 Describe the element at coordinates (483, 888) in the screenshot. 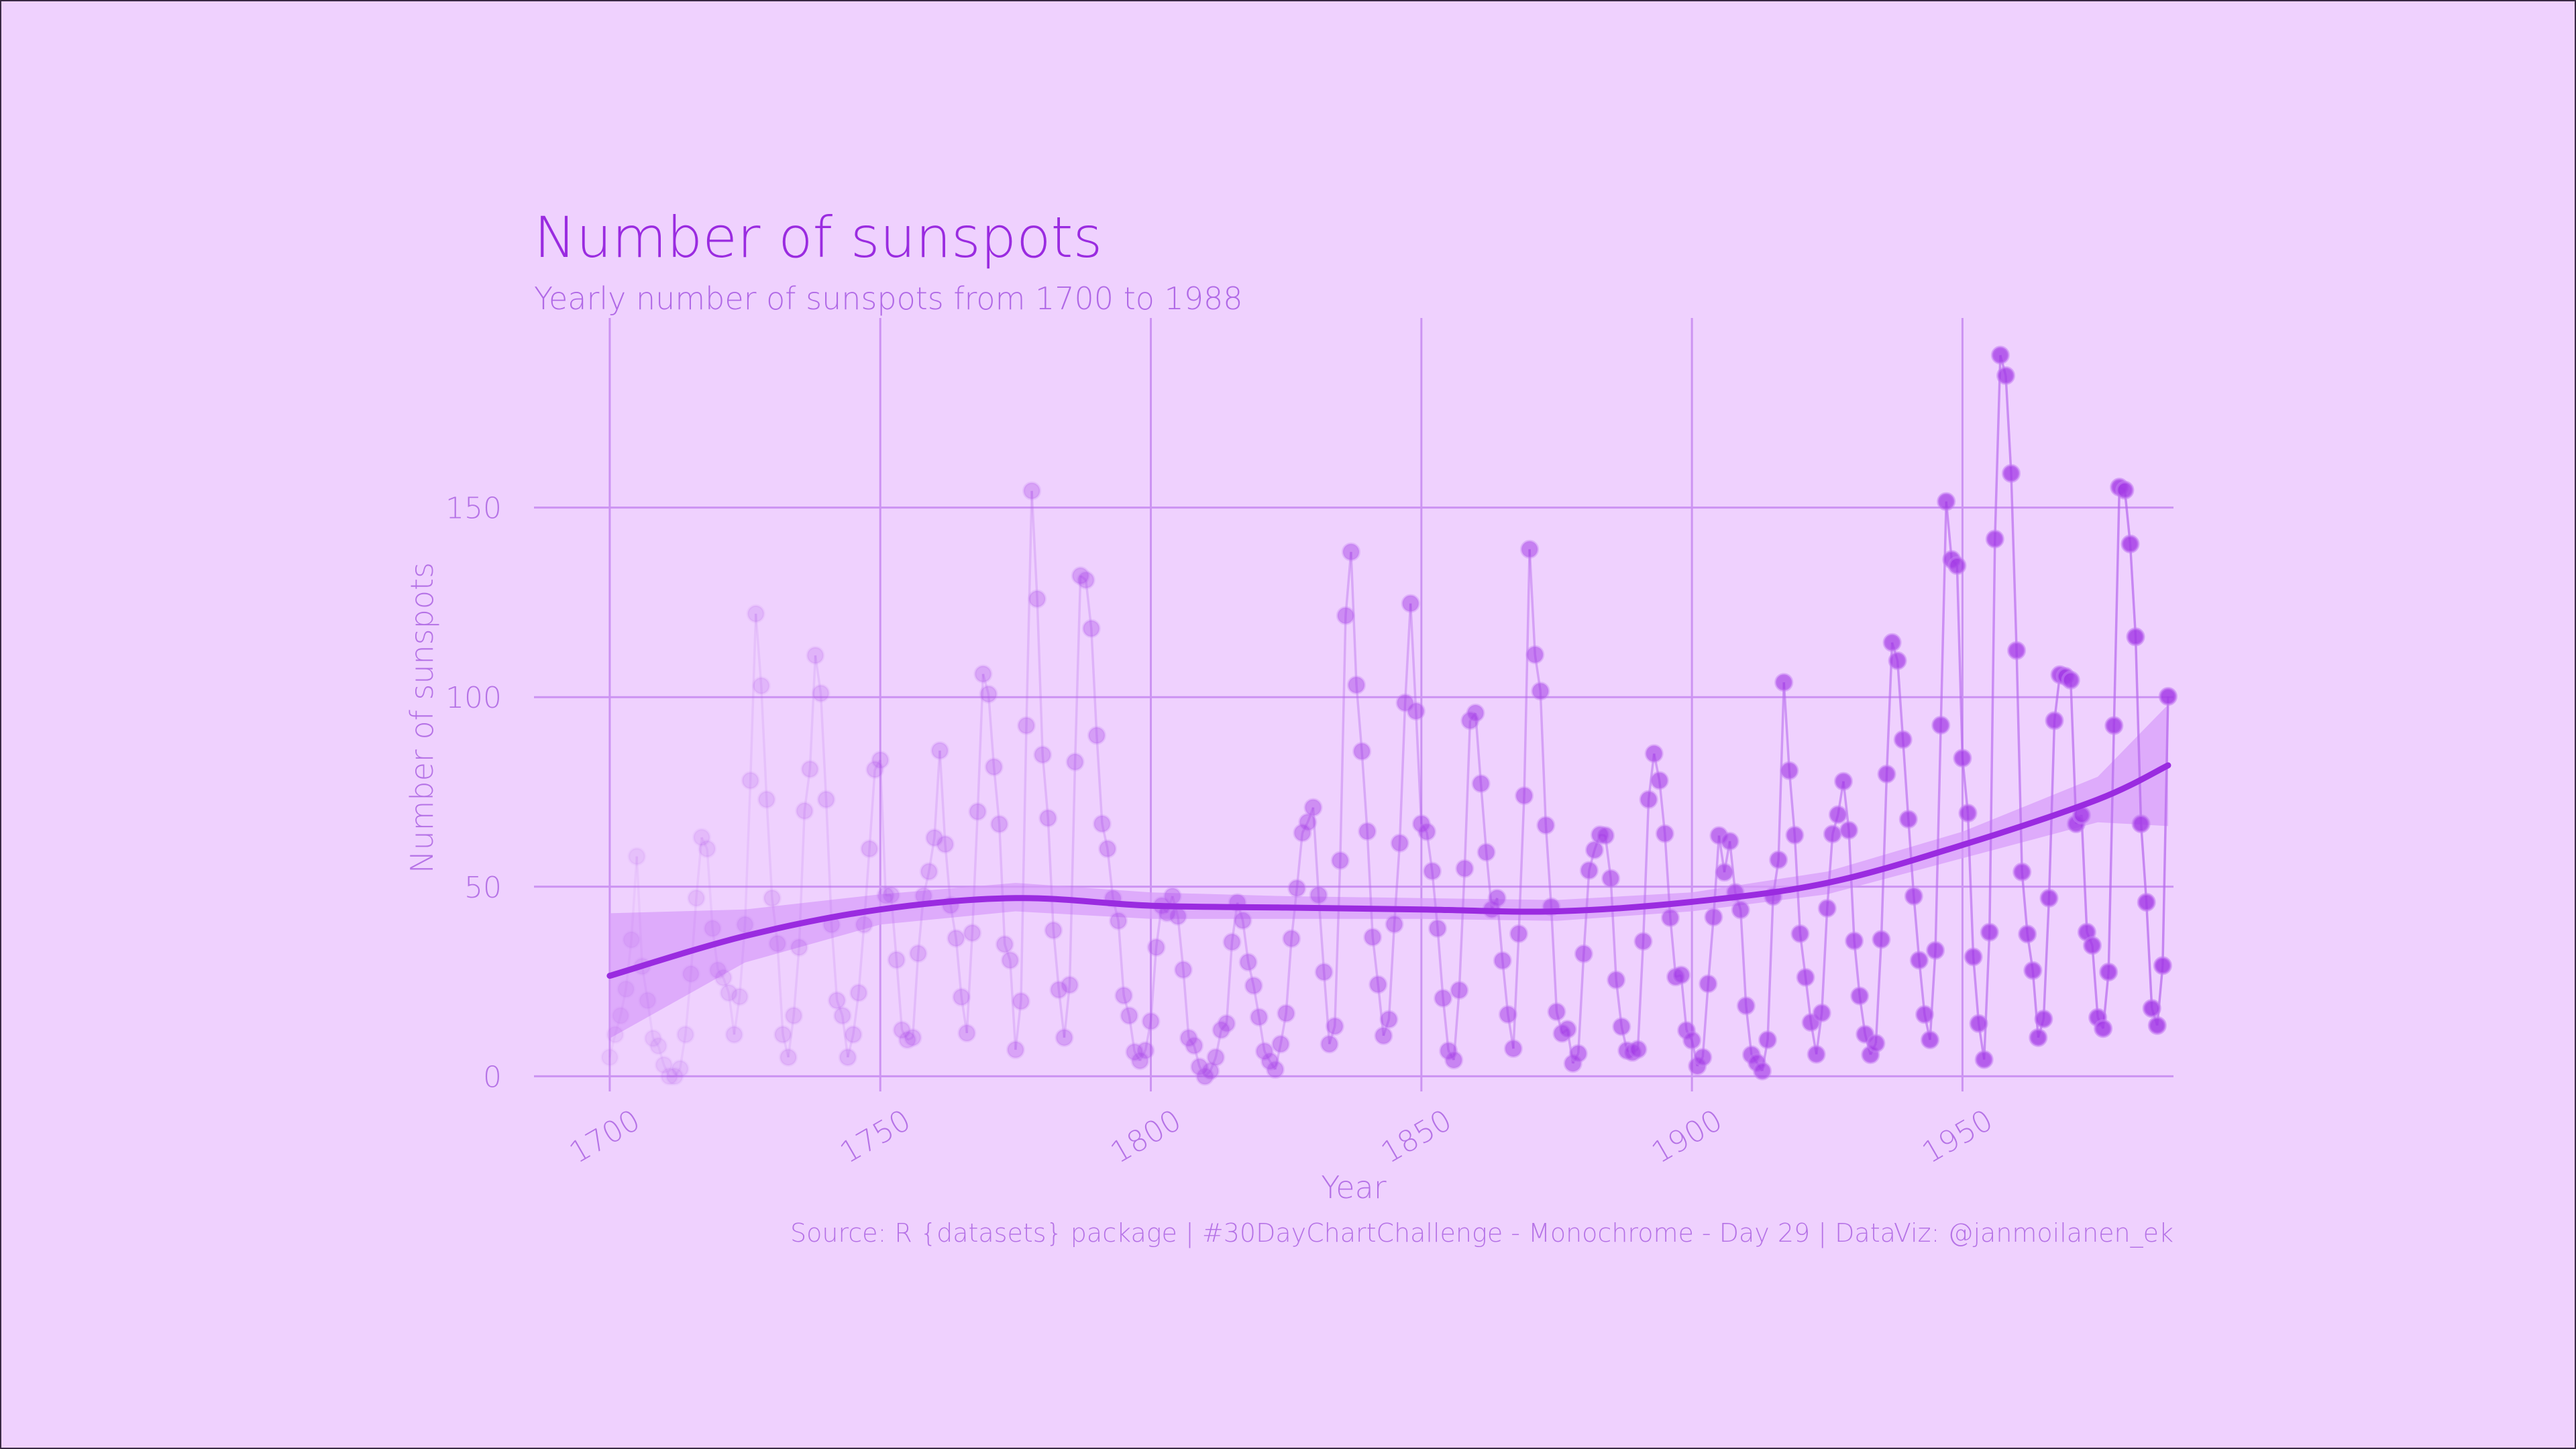

I see `y-tick-label: 50` at that location.